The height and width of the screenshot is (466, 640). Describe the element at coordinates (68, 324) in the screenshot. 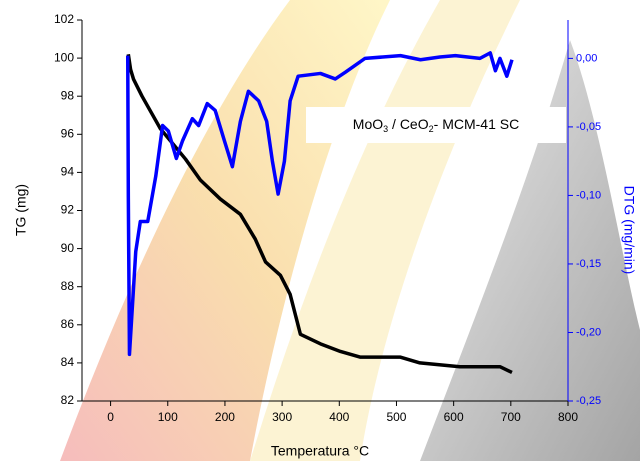

I see `y-tick-label: 86` at that location.